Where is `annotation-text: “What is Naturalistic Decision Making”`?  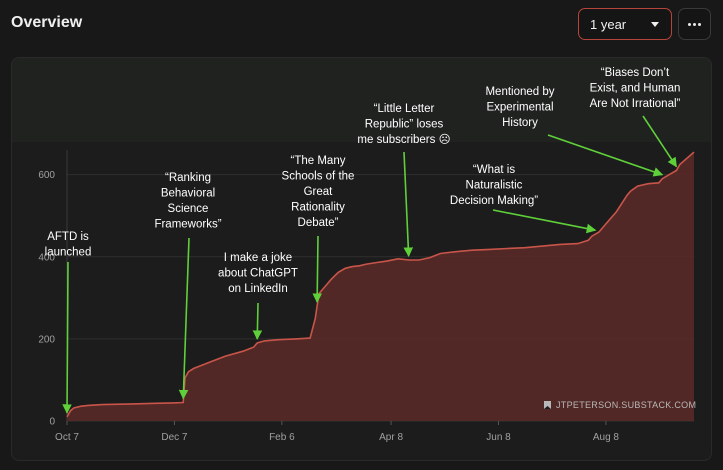
annotation-text: “What is Naturalistic Decision Making” is located at coordinates (494, 185).